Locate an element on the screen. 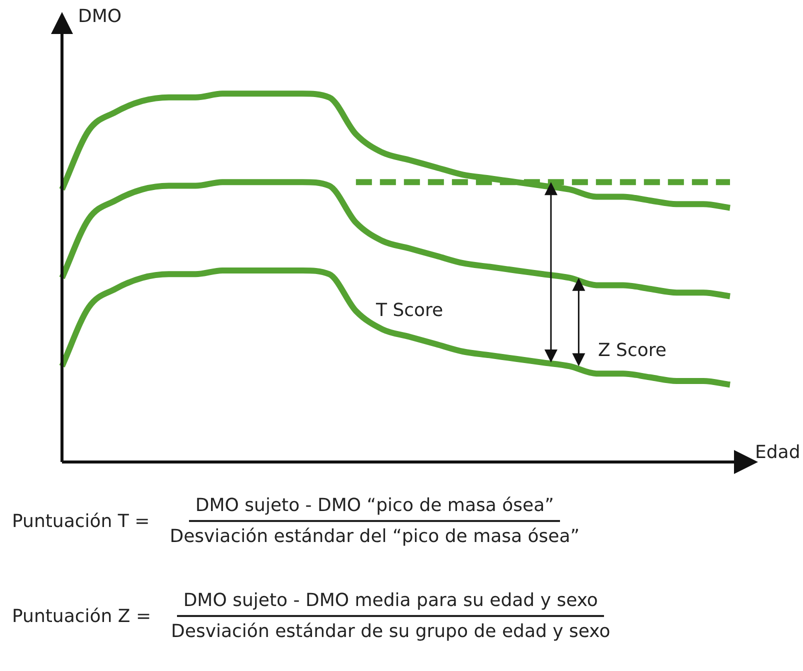  annotation: Z Score is located at coordinates (632, 350).